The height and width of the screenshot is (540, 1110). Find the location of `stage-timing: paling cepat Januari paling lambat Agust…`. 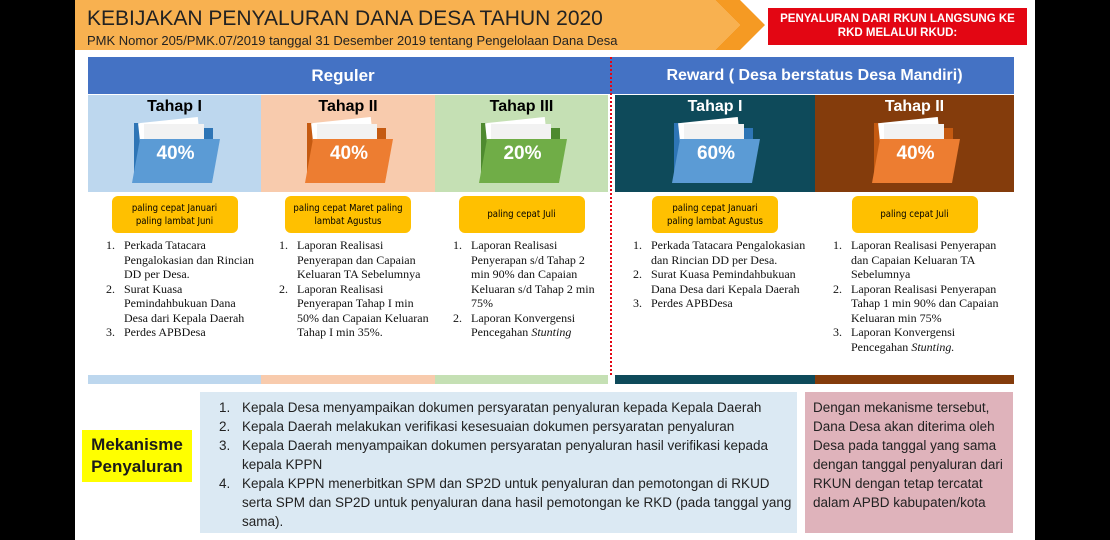

stage-timing: paling cepat Januari paling lambat Agust… is located at coordinates (715, 214).